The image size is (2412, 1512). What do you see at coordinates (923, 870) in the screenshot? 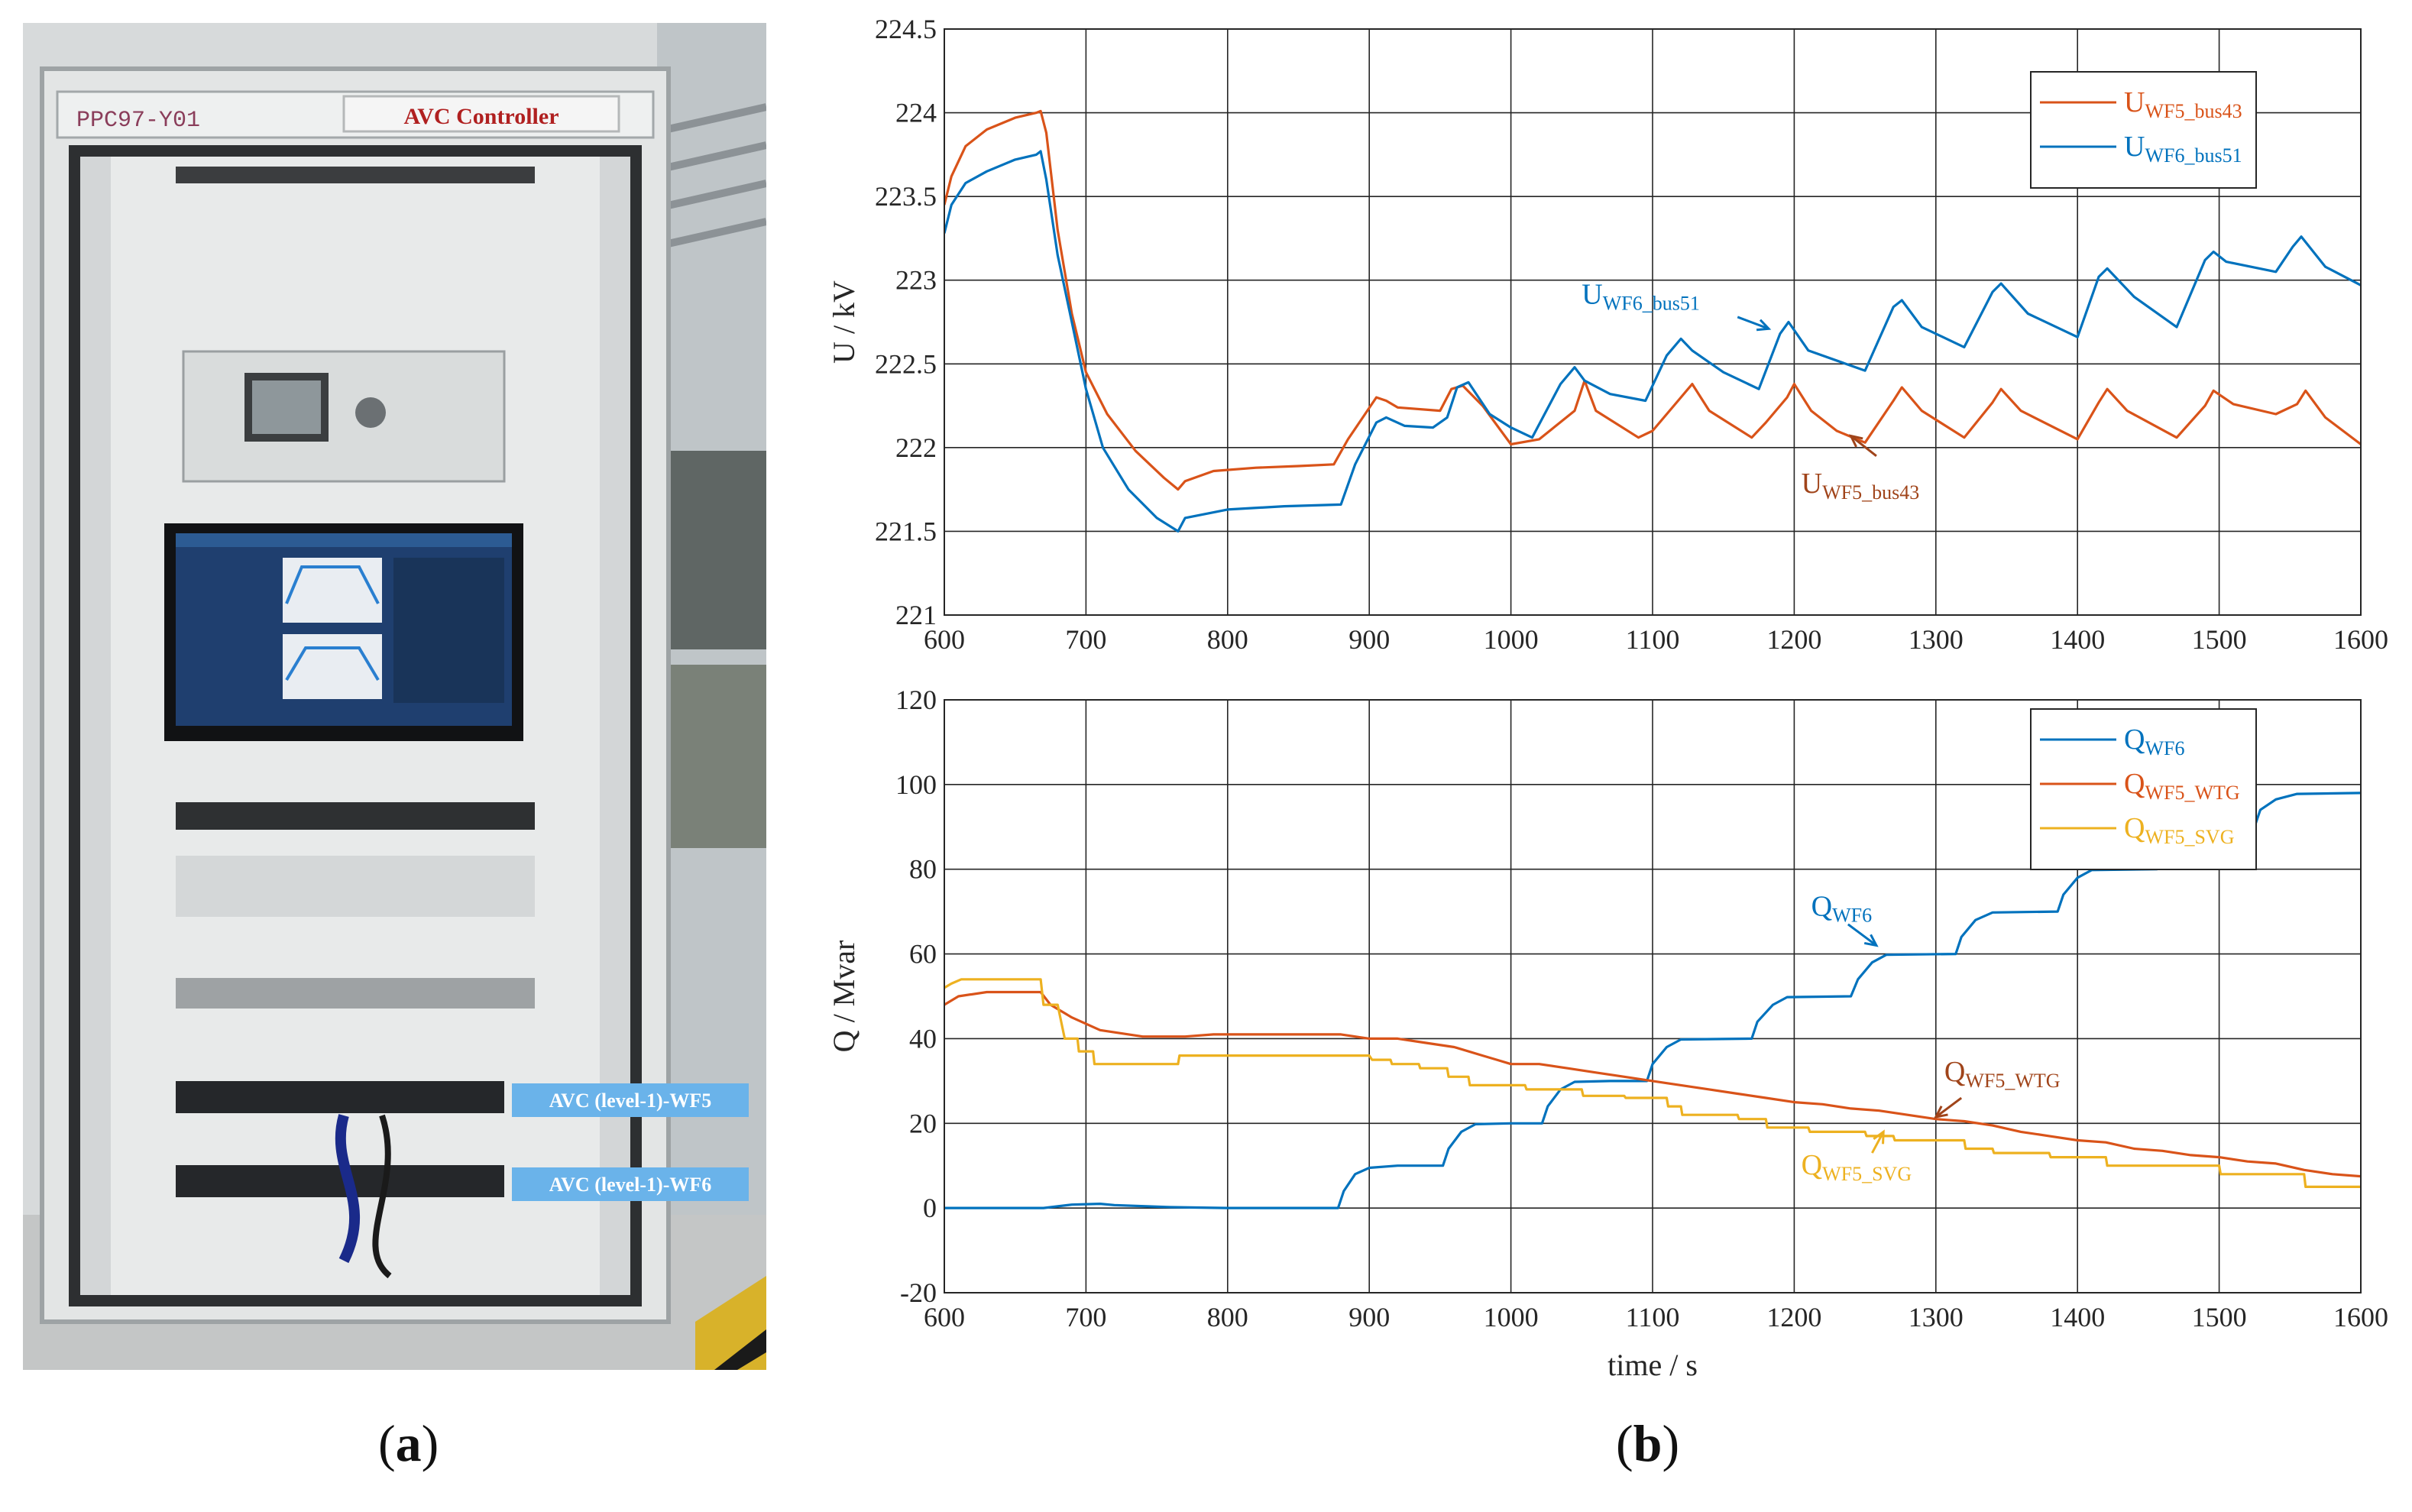
I see `y-tick-label: 80` at bounding box center [923, 870].